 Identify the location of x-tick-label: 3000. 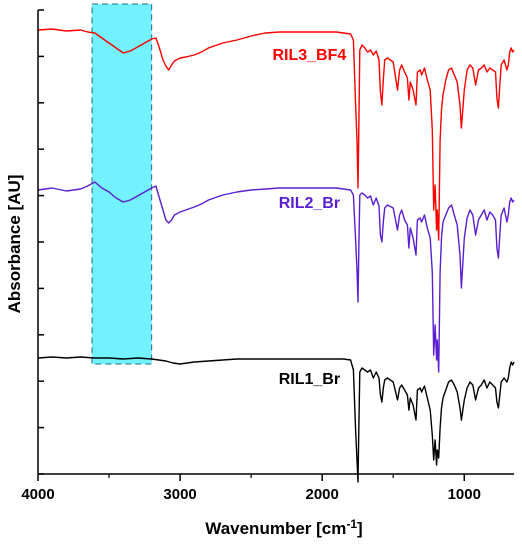
(179, 494).